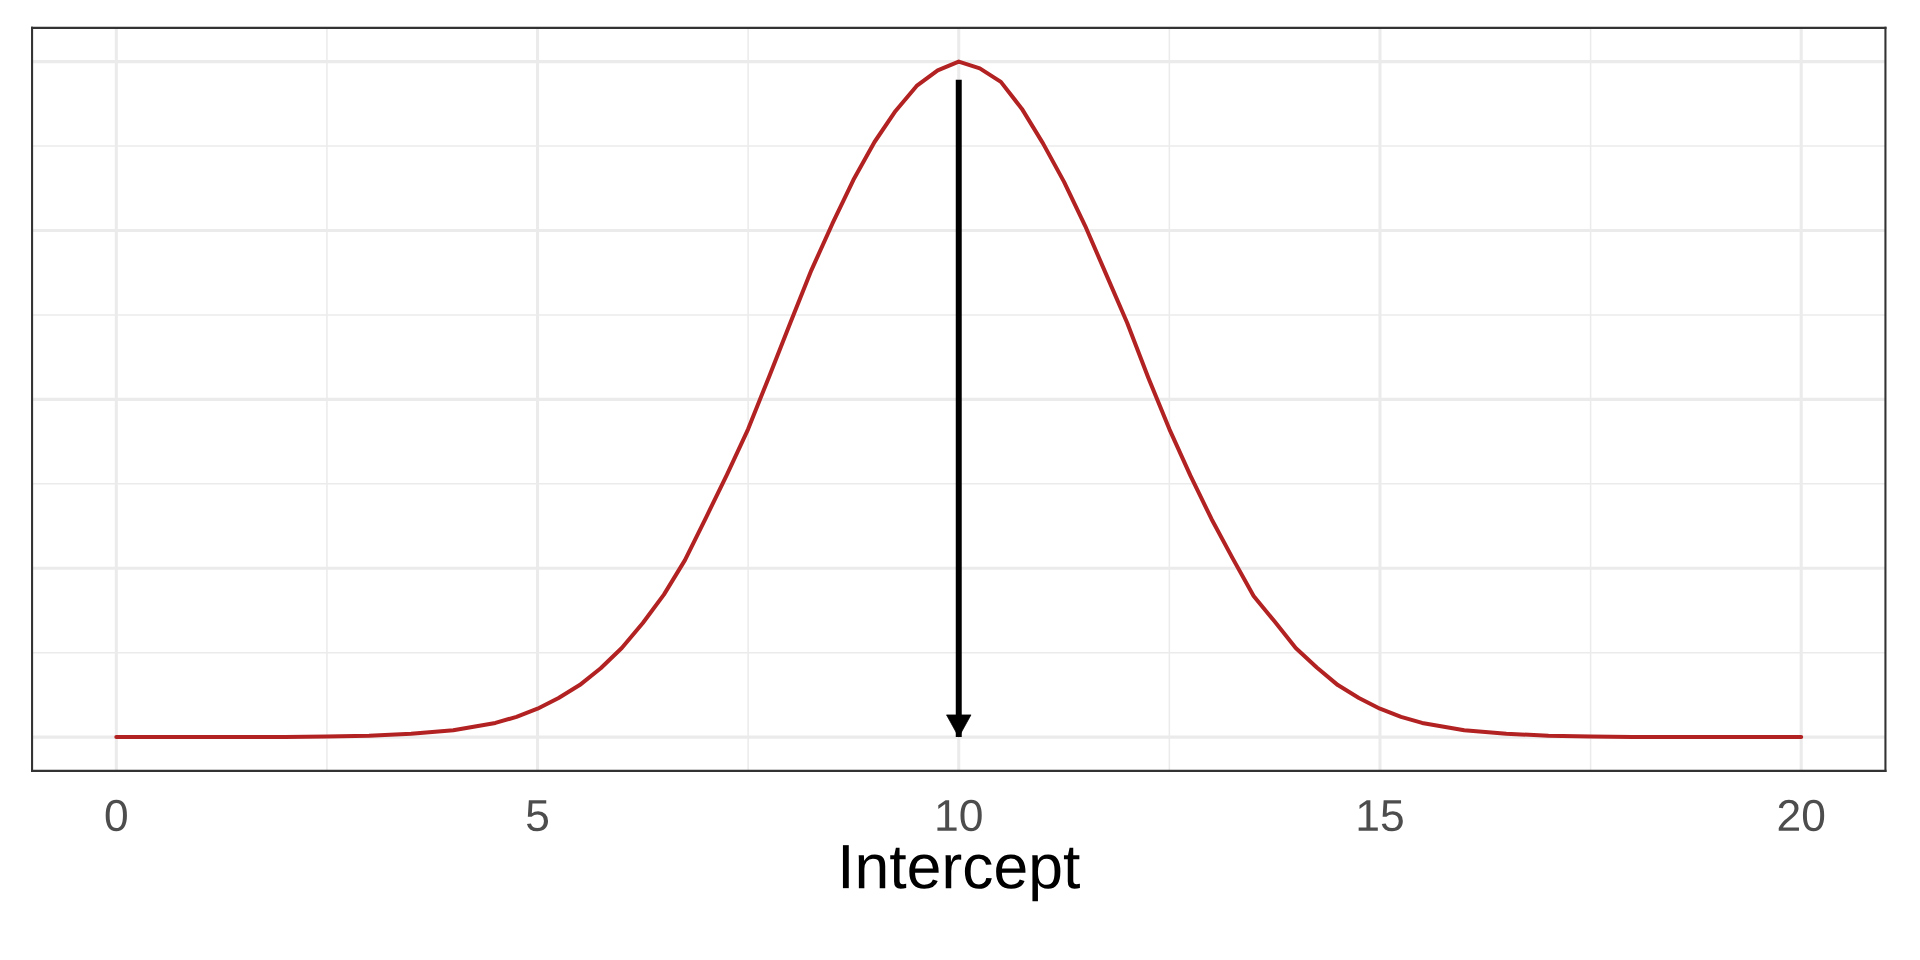  I want to click on x-tick-label: 10, so click(959, 815).